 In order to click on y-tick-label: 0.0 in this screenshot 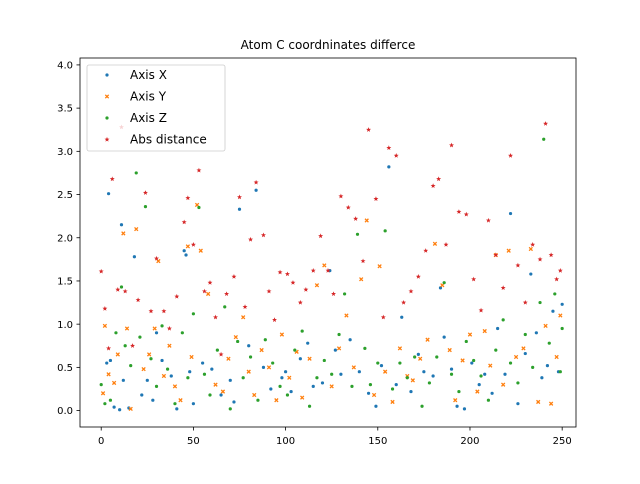, I will do `click(65, 411)`.